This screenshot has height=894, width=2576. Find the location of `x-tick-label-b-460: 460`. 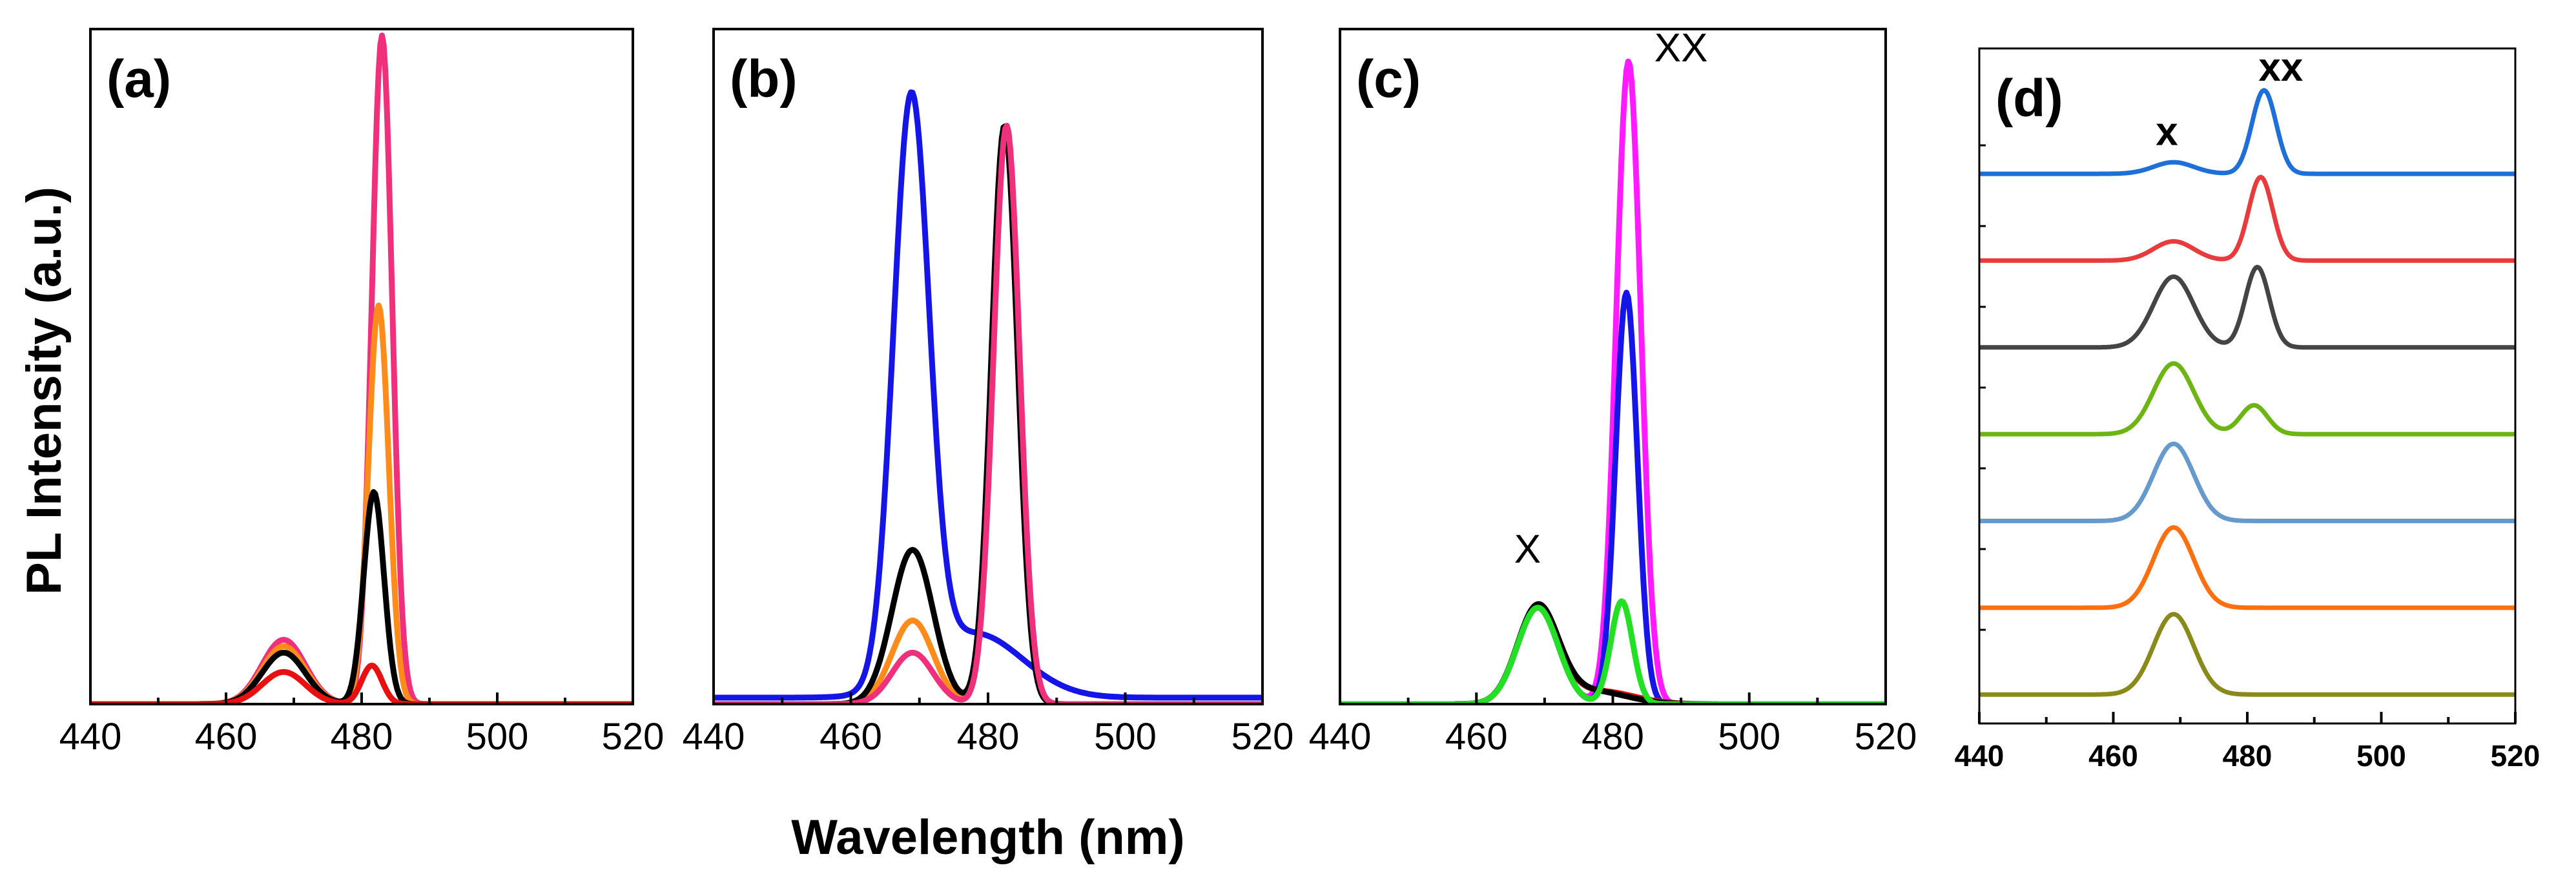

x-tick-label-b-460: 460 is located at coordinates (850, 737).